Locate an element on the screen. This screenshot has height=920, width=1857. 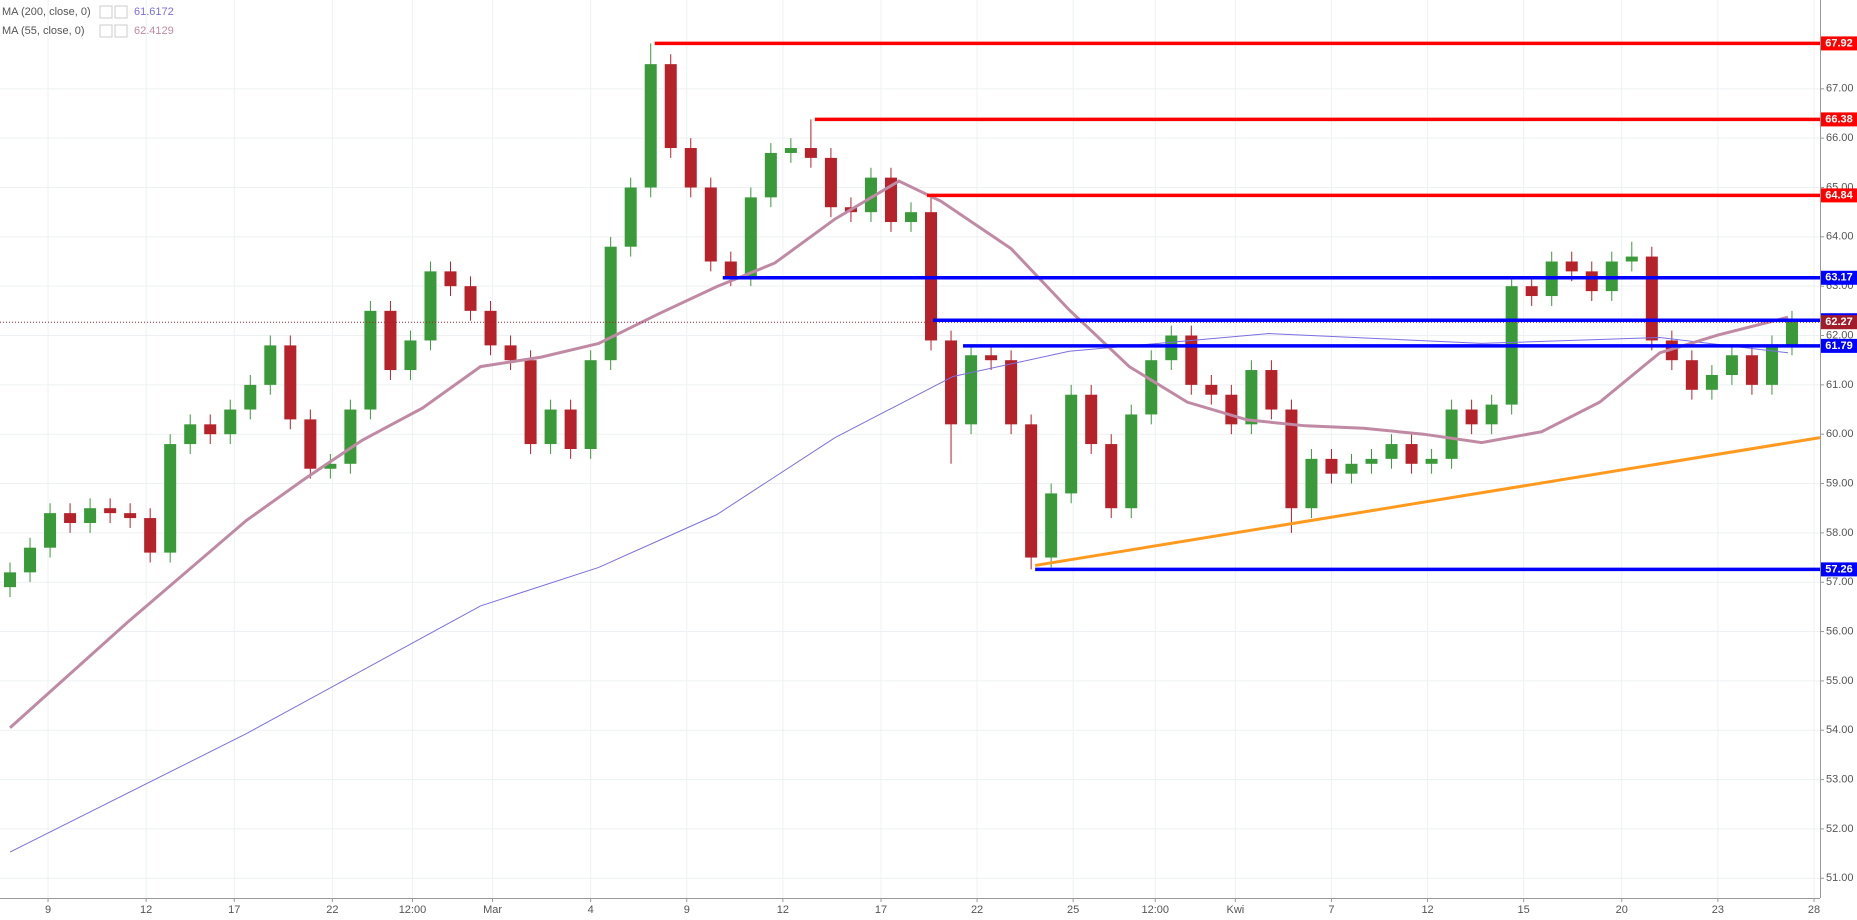
current-price-label-bg is located at coordinates (1839, 322).